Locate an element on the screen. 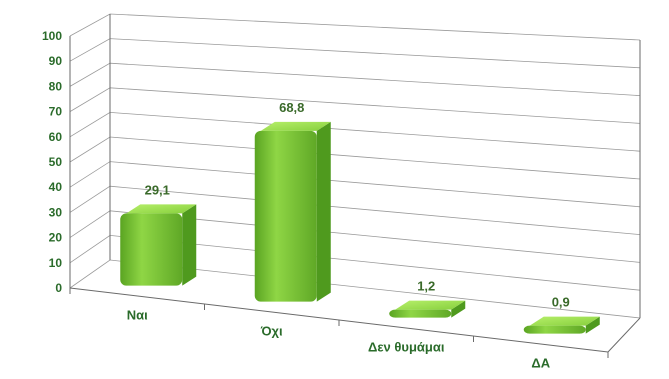 The image size is (669, 379). data-label: 29,1 is located at coordinates (157, 189).